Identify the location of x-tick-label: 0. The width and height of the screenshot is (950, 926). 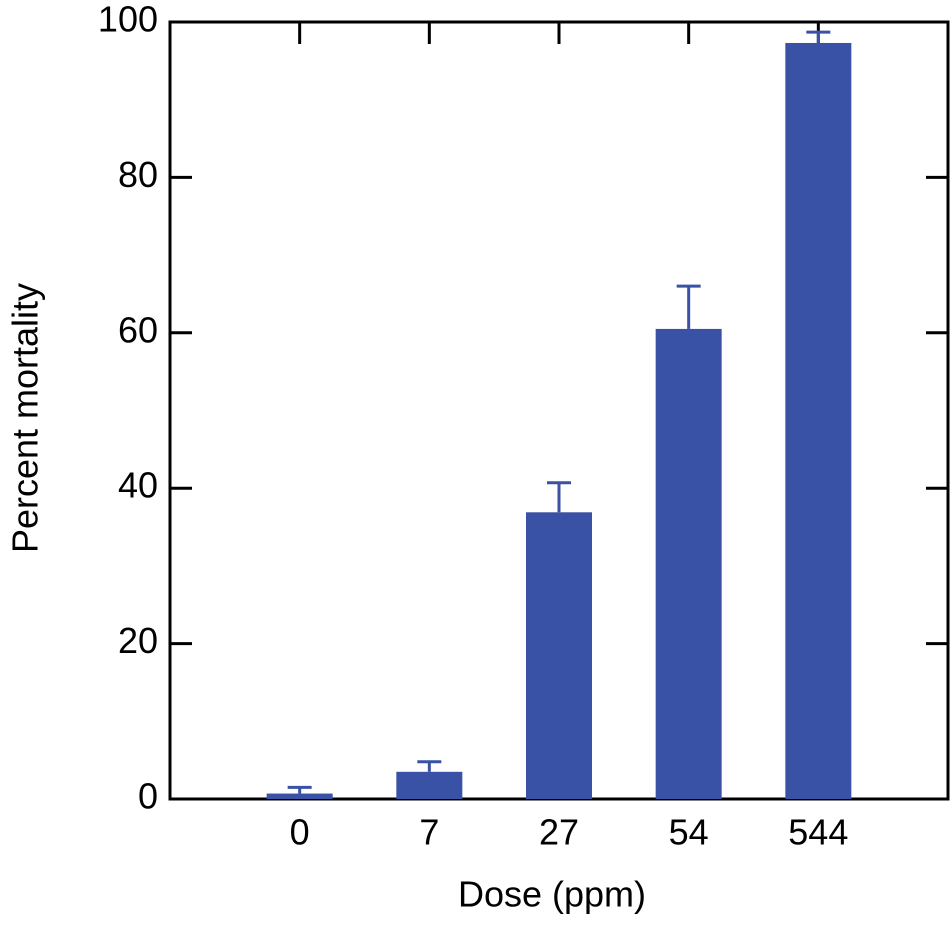
(300, 832).